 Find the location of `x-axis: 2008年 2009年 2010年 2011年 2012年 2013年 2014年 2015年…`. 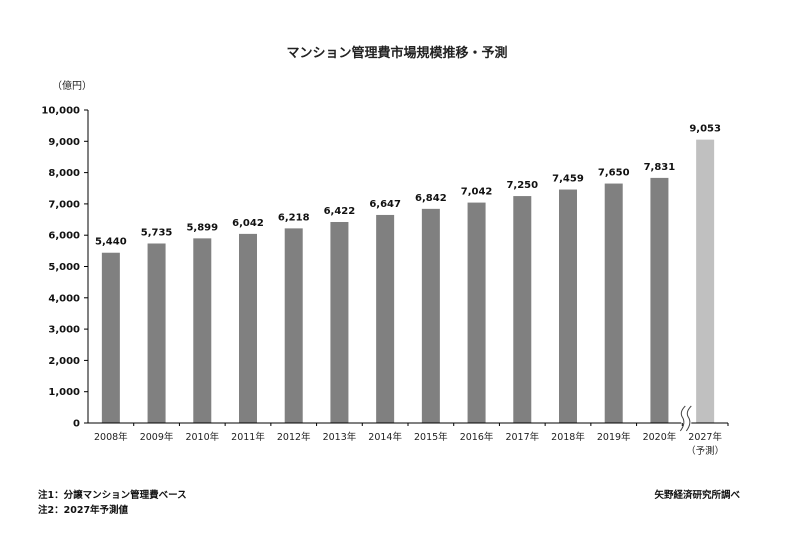

x-axis: 2008年 2009年 2010年 2011年 2012年 2013年 2014年 2015年… is located at coordinates (408, 431).